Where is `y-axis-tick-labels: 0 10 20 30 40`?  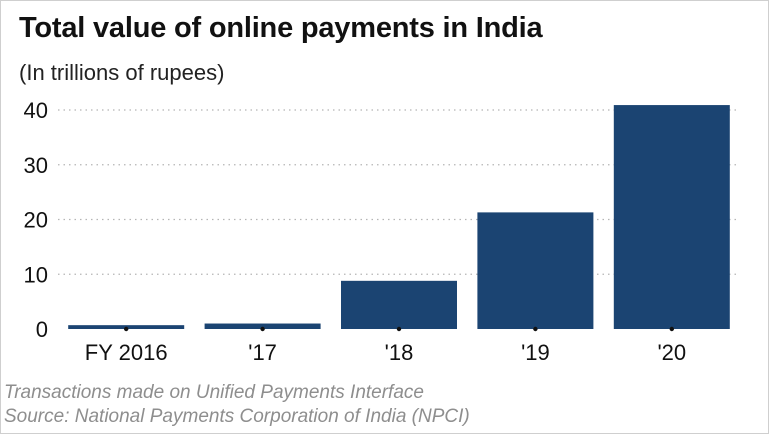 y-axis-tick-labels: 0 10 20 30 40 is located at coordinates (36, 220).